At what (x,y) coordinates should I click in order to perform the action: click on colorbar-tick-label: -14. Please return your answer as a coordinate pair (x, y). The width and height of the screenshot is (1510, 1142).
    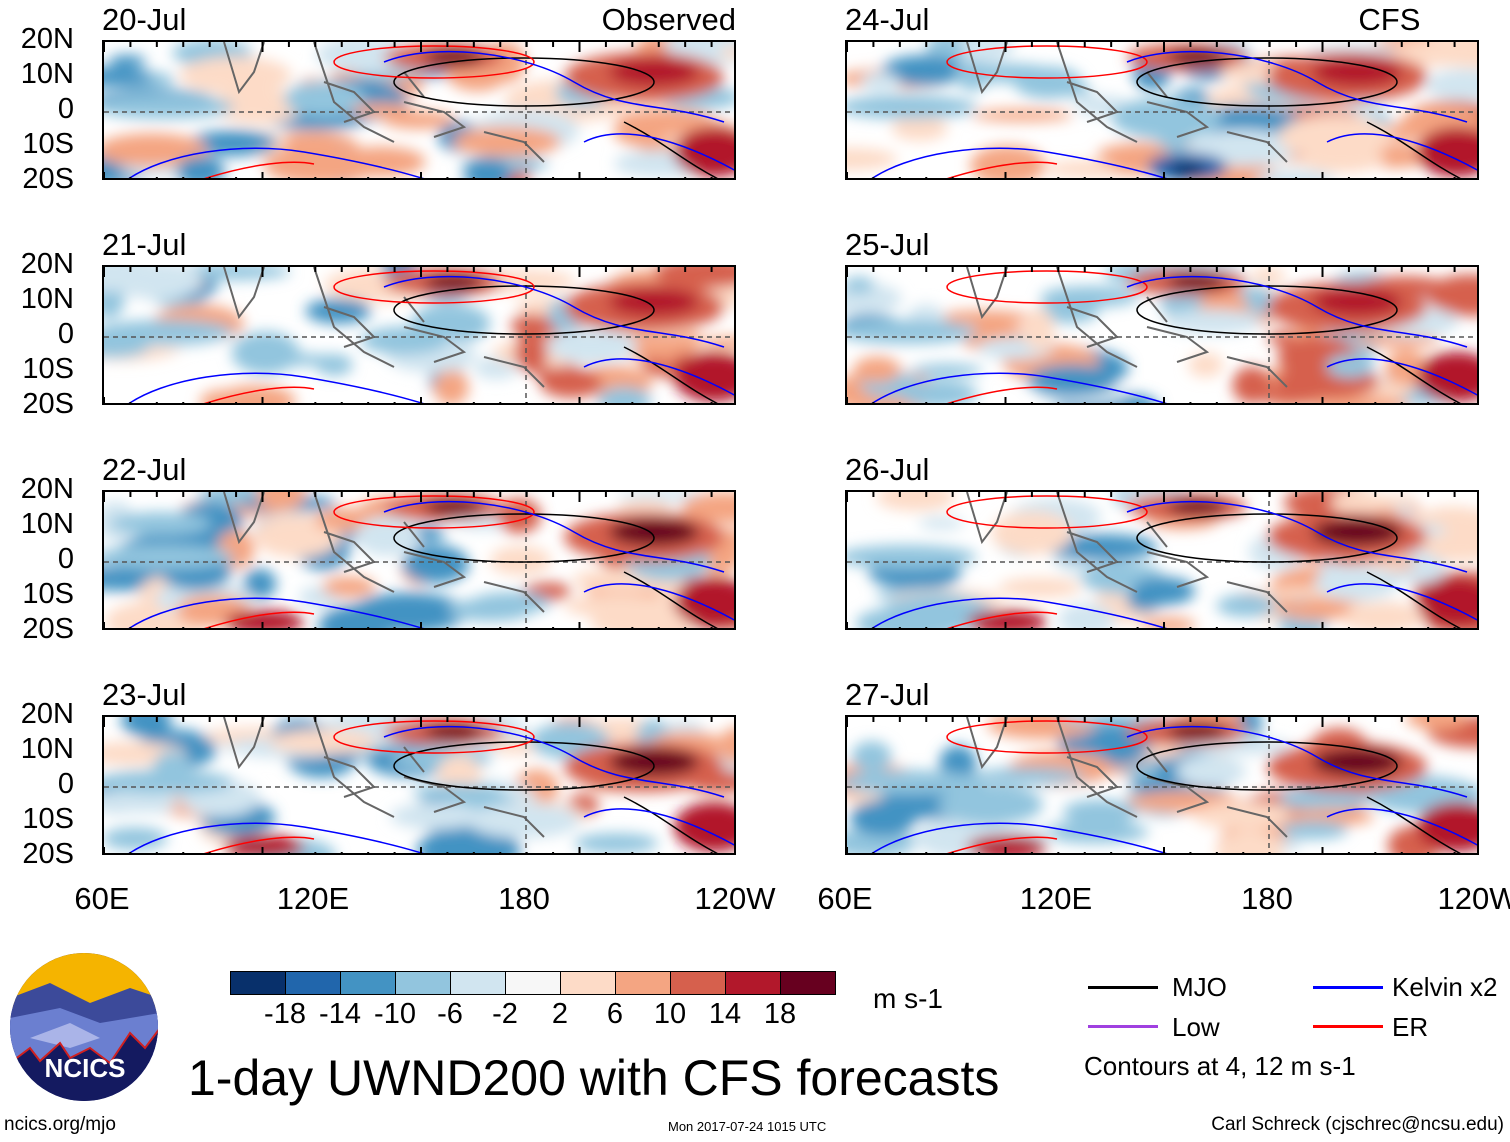
    Looking at the image, I should click on (340, 1014).